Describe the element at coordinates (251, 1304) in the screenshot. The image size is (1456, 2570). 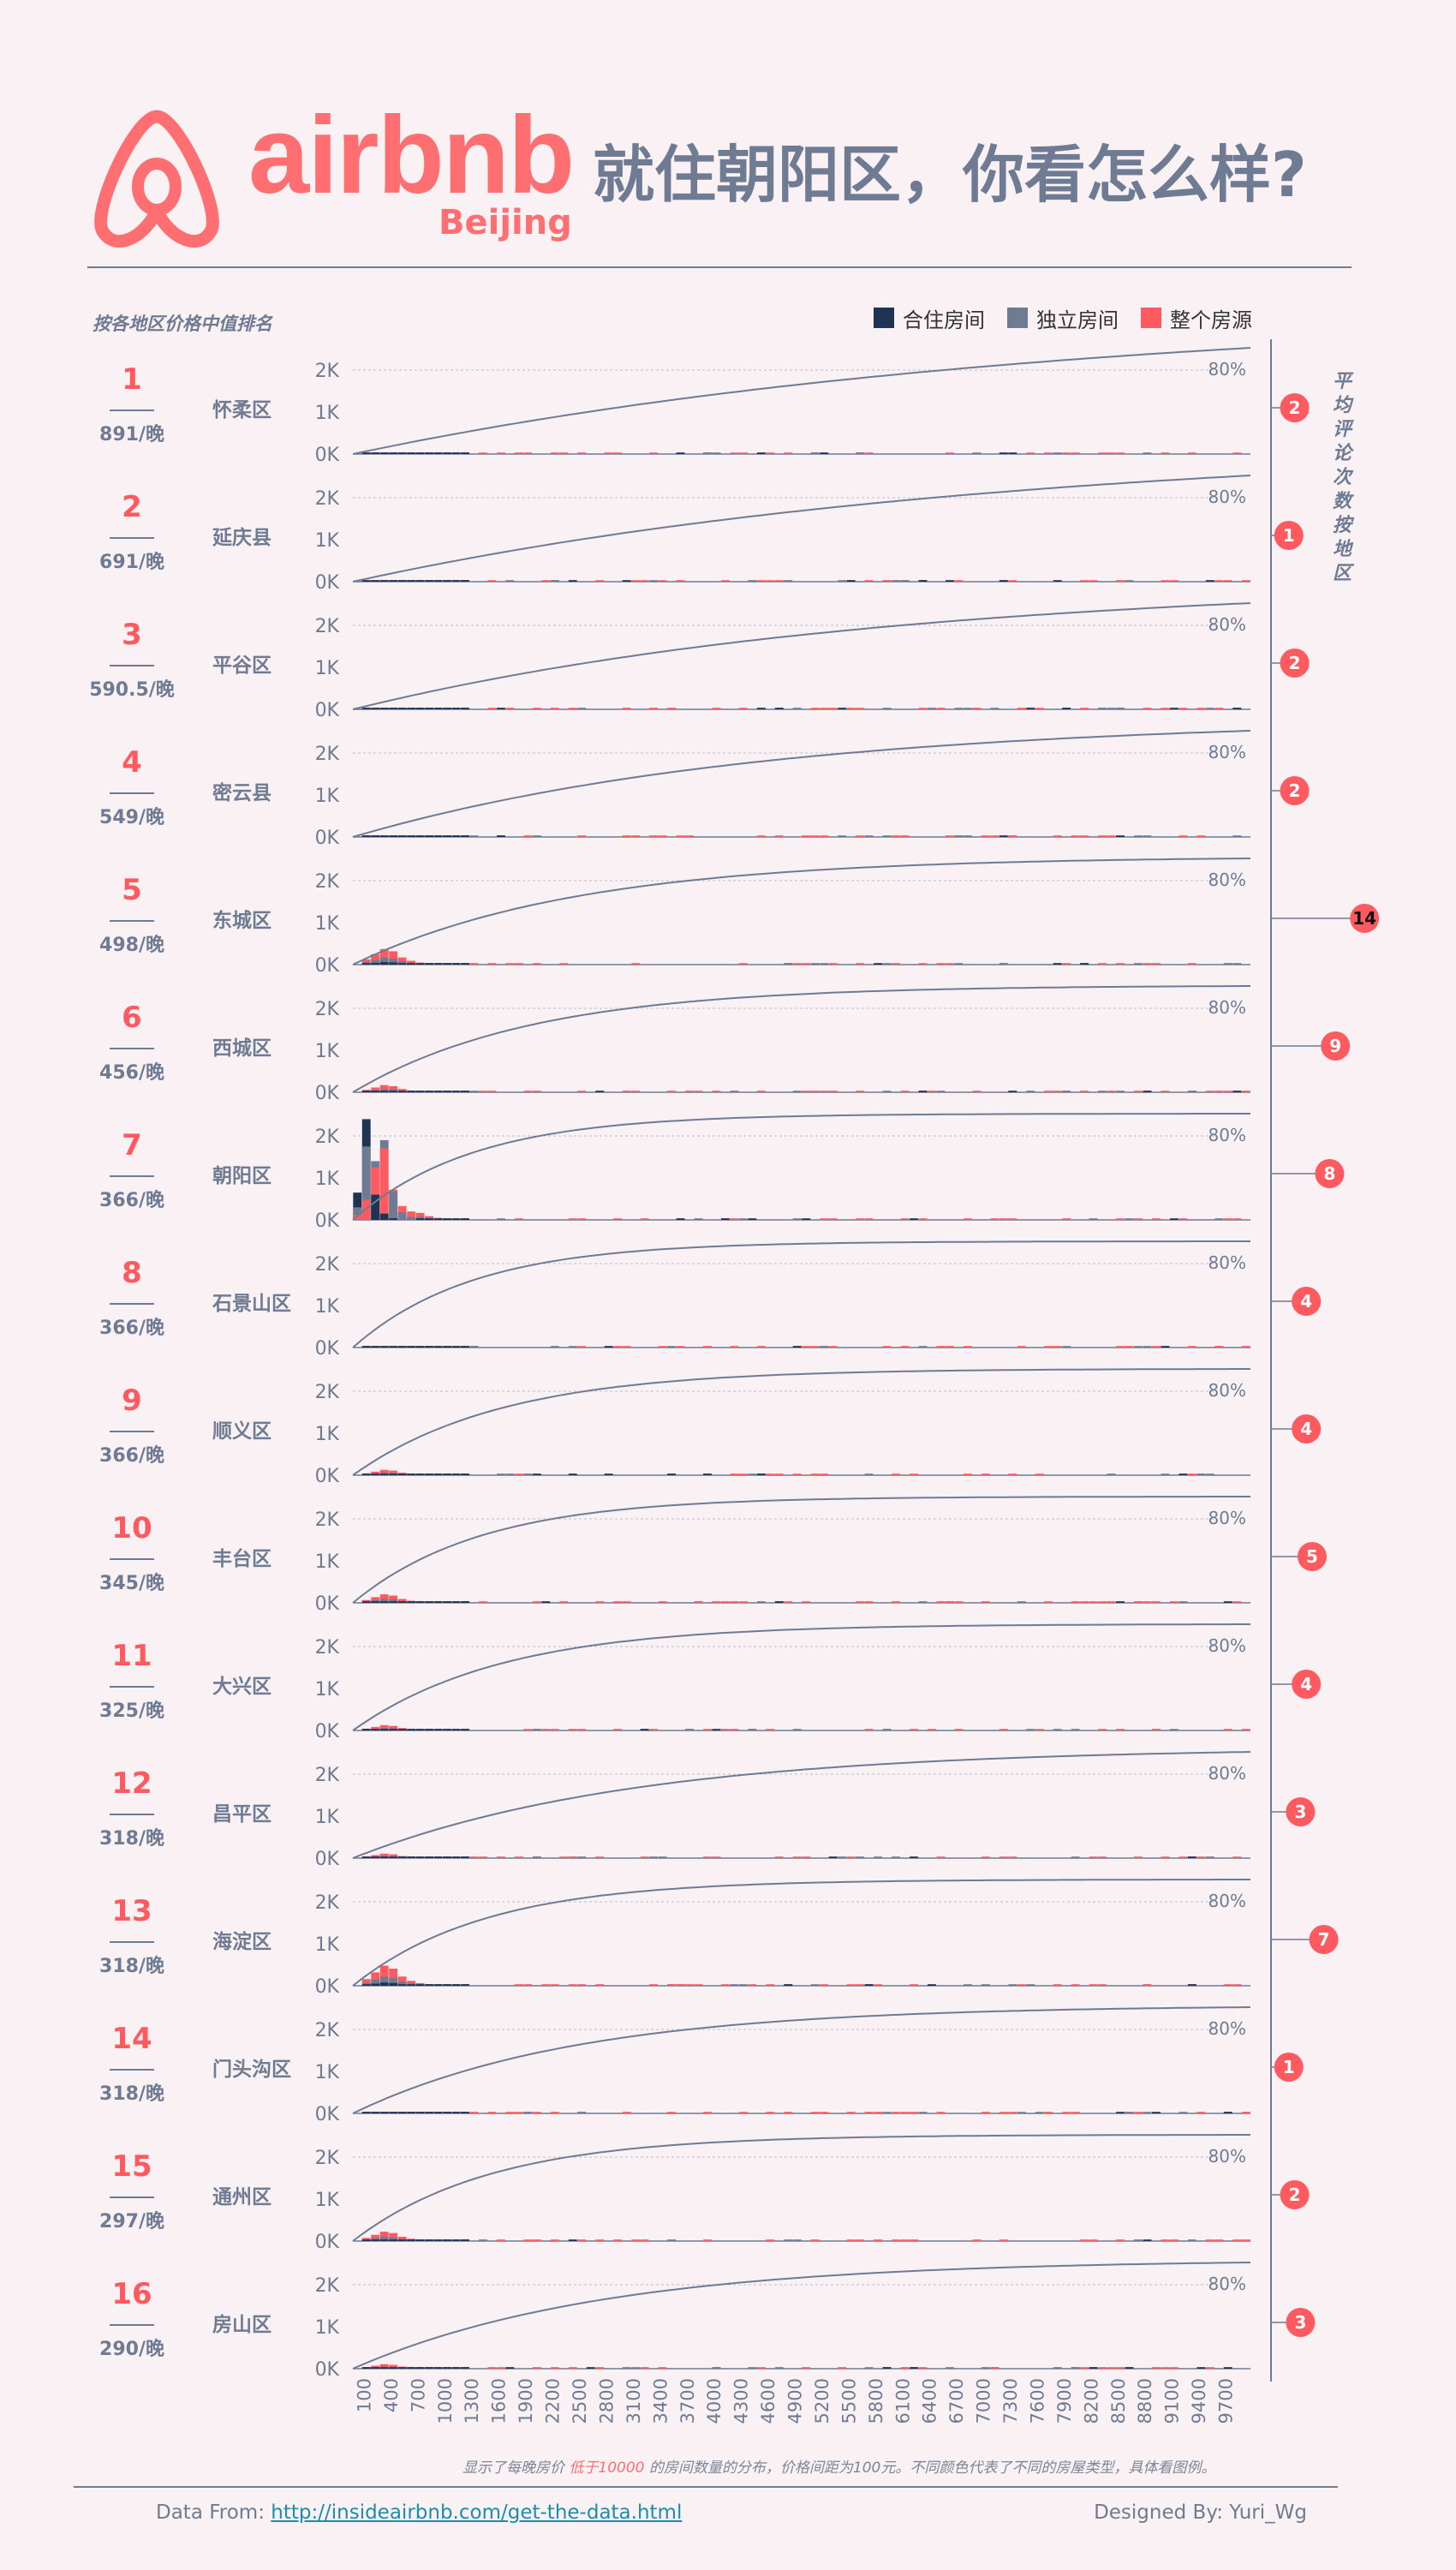
I see `district-name: 石景山区` at that location.